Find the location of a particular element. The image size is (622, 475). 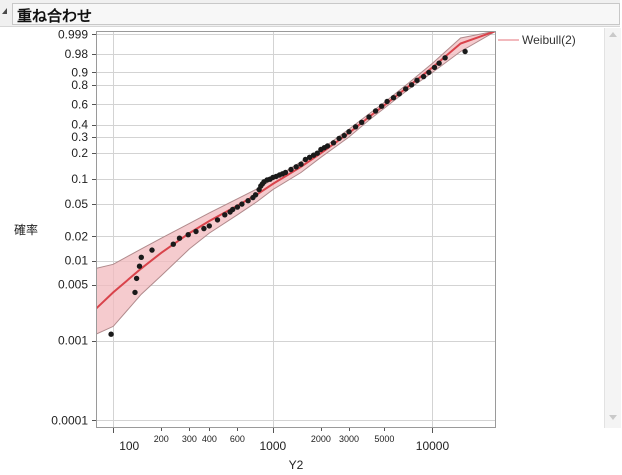

report-header: 重ね合わせ is located at coordinates (310, 13).